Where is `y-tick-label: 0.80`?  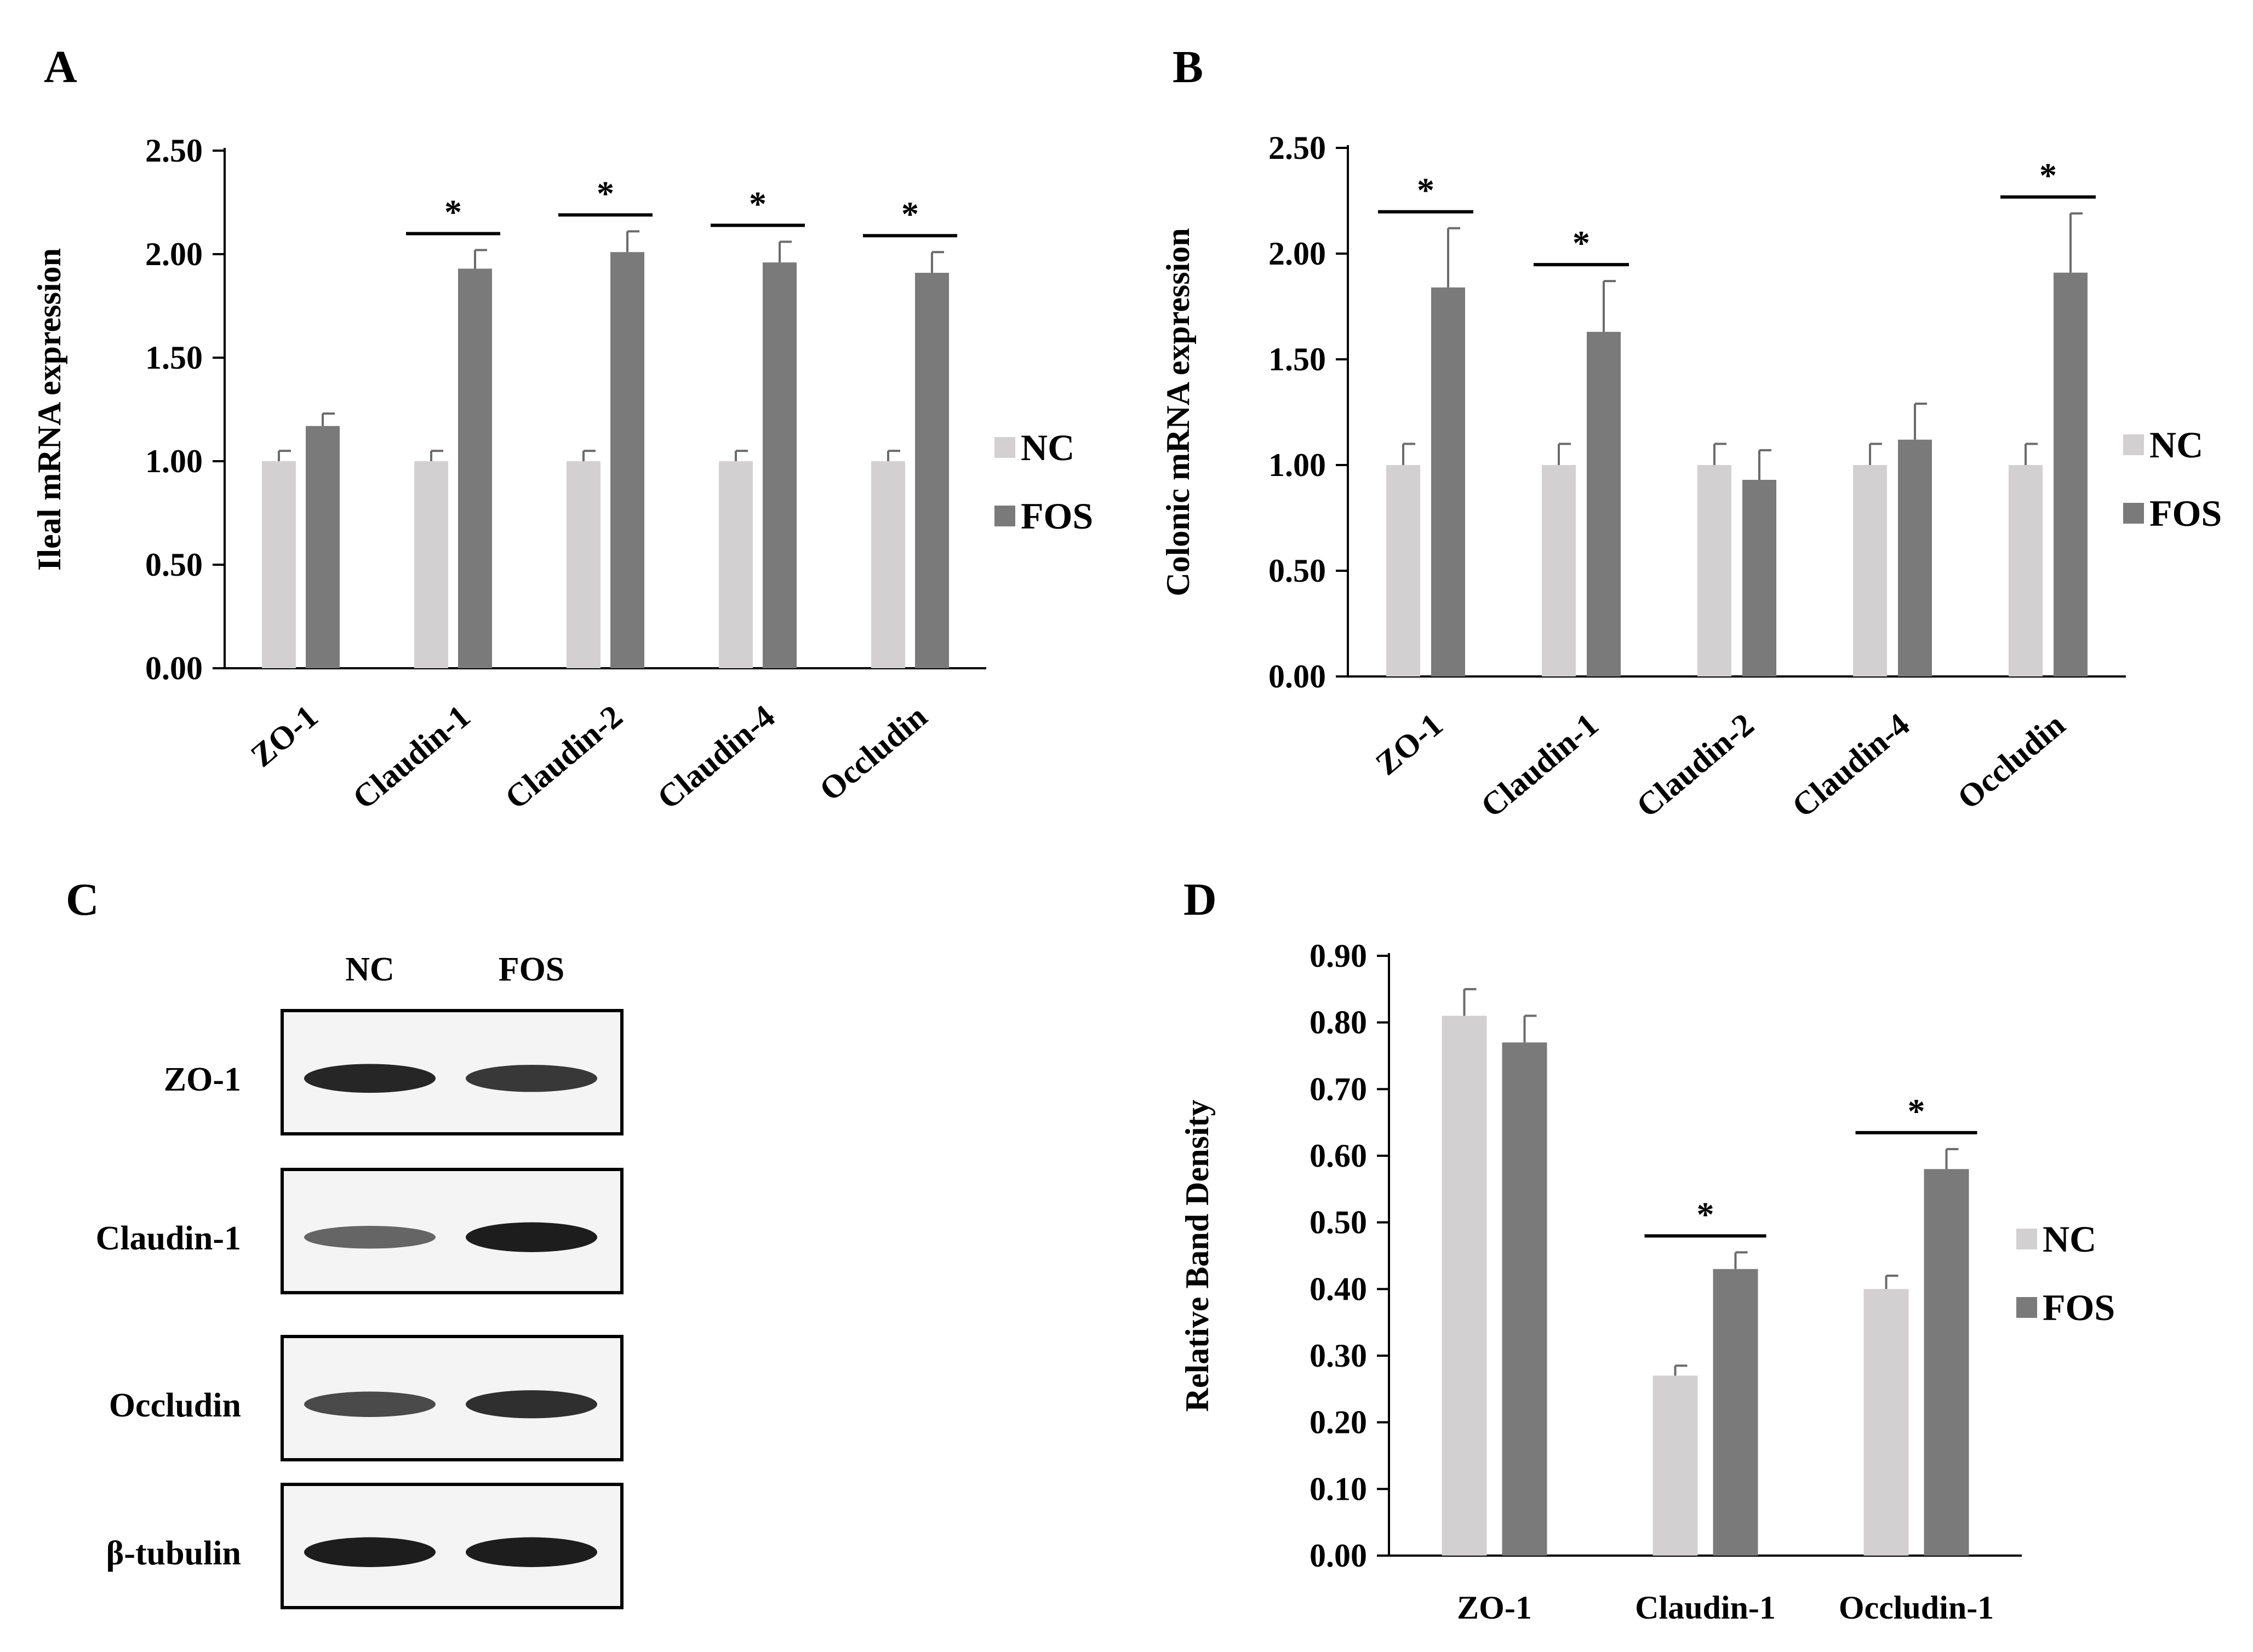 y-tick-label: 0.80 is located at coordinates (1338, 1023).